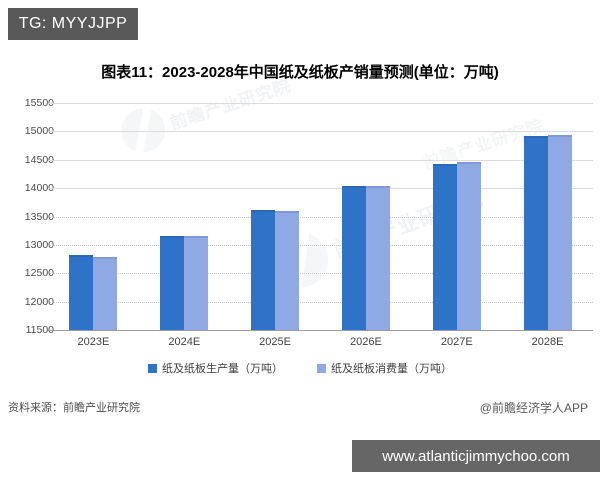 The height and width of the screenshot is (480, 600). Describe the element at coordinates (93, 342) in the screenshot. I see `x-tick-label-2023E: 2023E` at that location.